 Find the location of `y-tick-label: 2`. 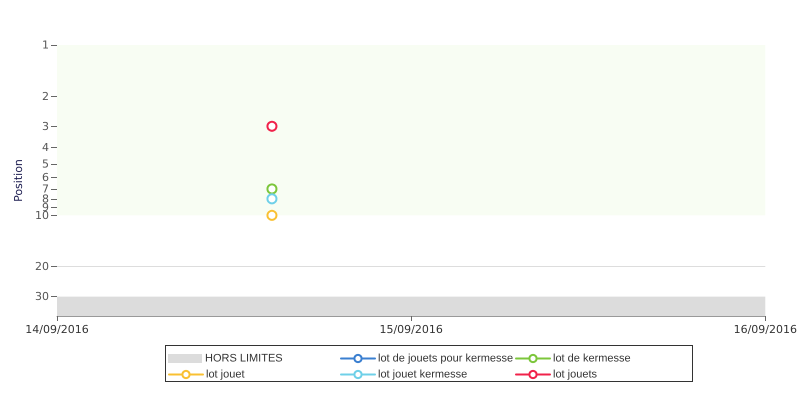

y-tick-label: 2 is located at coordinates (45, 96).